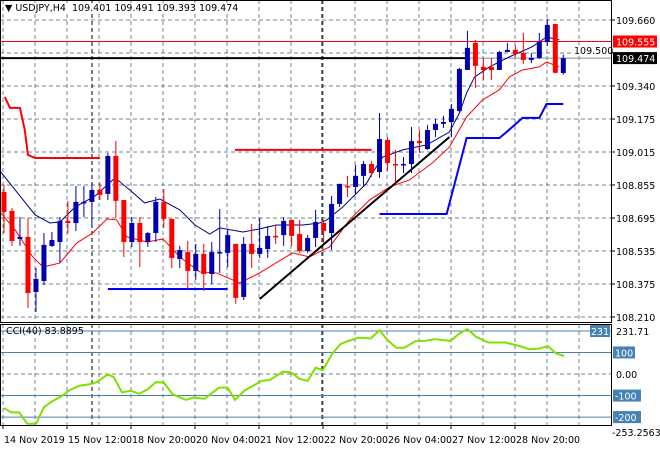  I want to click on cci-max-label: 231.71, so click(632, 332).